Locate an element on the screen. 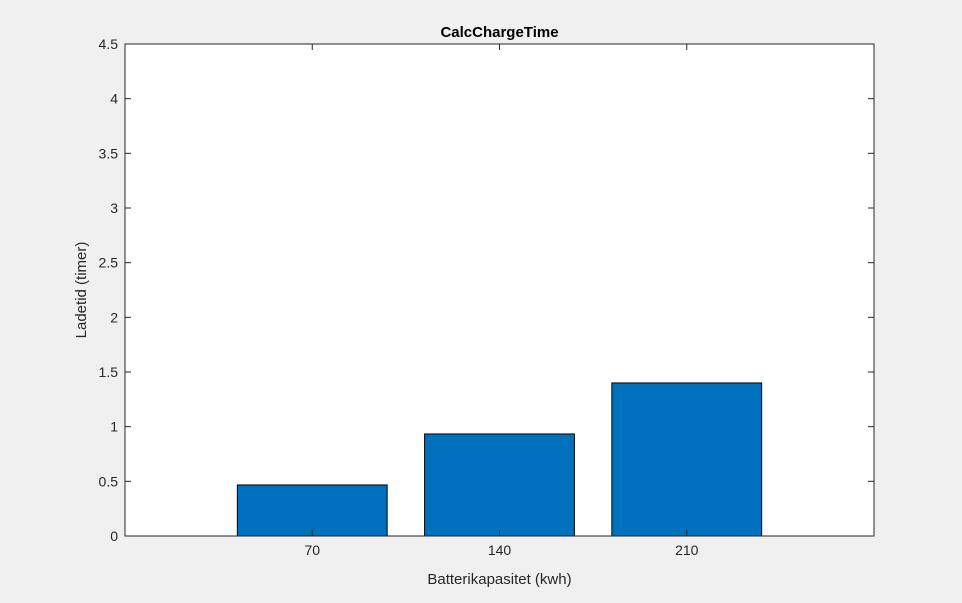 This screenshot has width=962, height=603. x-tick-label: 70 is located at coordinates (312, 550).